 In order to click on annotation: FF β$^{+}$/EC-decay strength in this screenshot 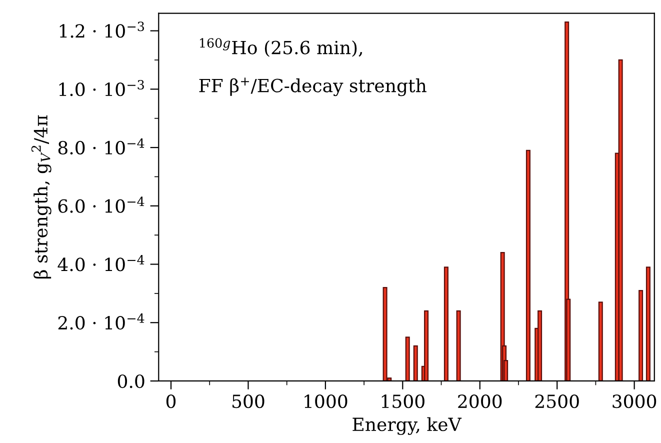, I will do `click(312, 87)`.